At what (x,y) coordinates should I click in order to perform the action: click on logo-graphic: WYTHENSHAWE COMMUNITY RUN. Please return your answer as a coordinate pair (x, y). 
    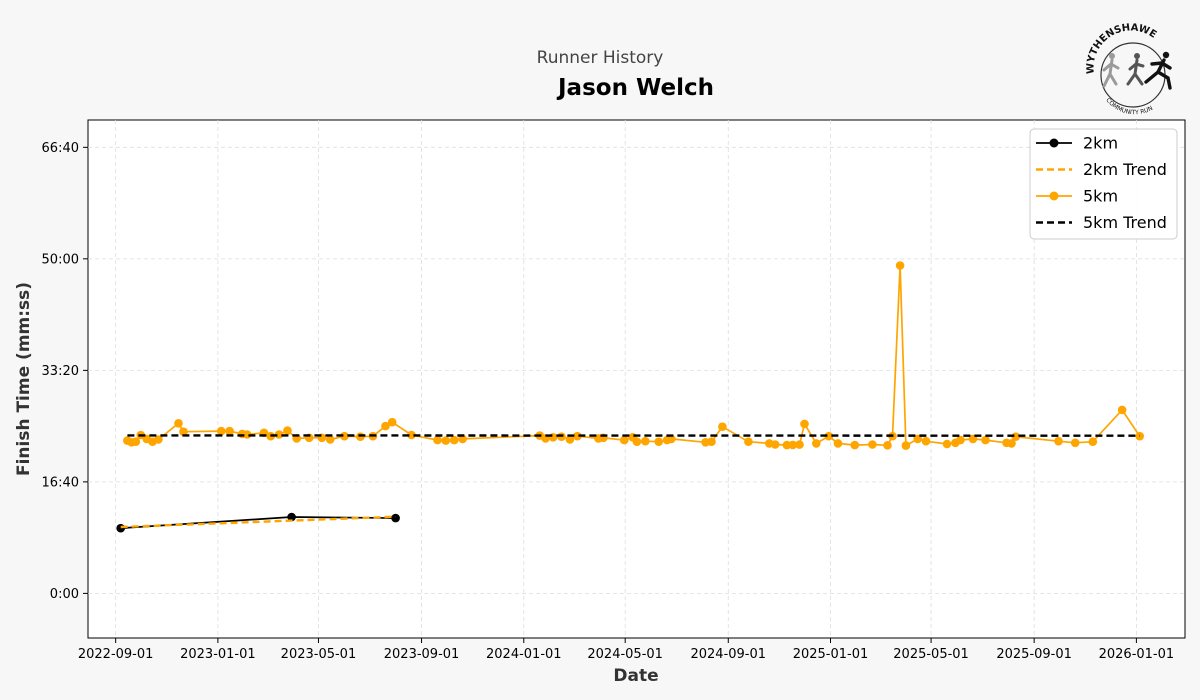
    Looking at the image, I should click on (1128, 69).